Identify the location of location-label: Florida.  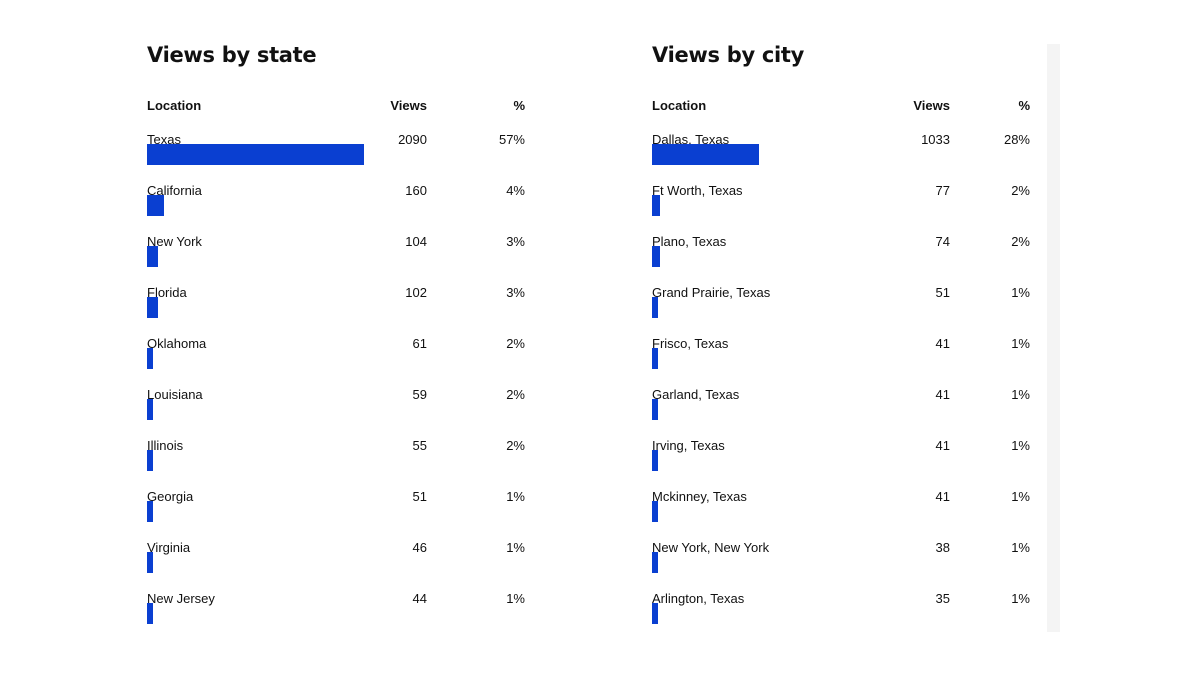
(167, 292).